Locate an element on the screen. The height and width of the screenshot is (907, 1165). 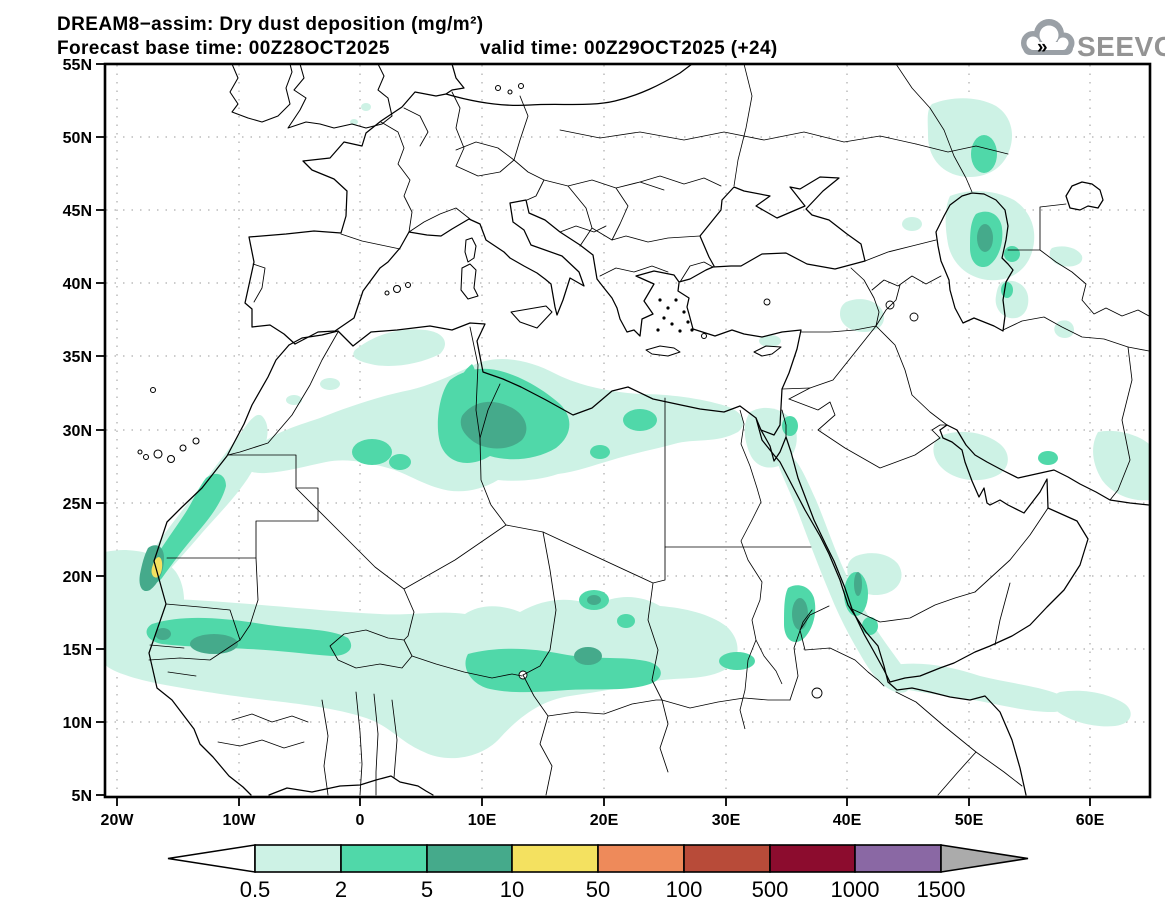
legend-labels: 0.5 2 5 10 50 100 500 1000 1500 is located at coordinates (603, 889).